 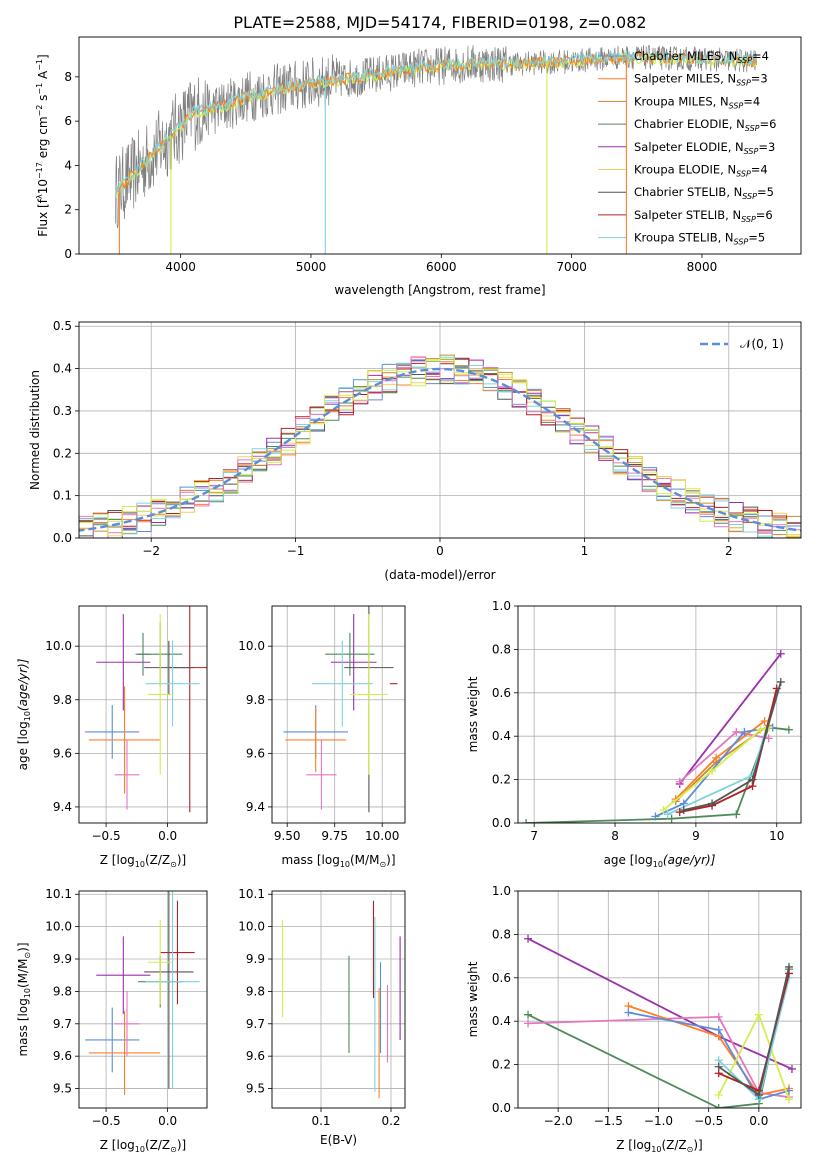 What do you see at coordinates (62, 369) in the screenshot?
I see `y-tick-label: 0.4` at bounding box center [62, 369].